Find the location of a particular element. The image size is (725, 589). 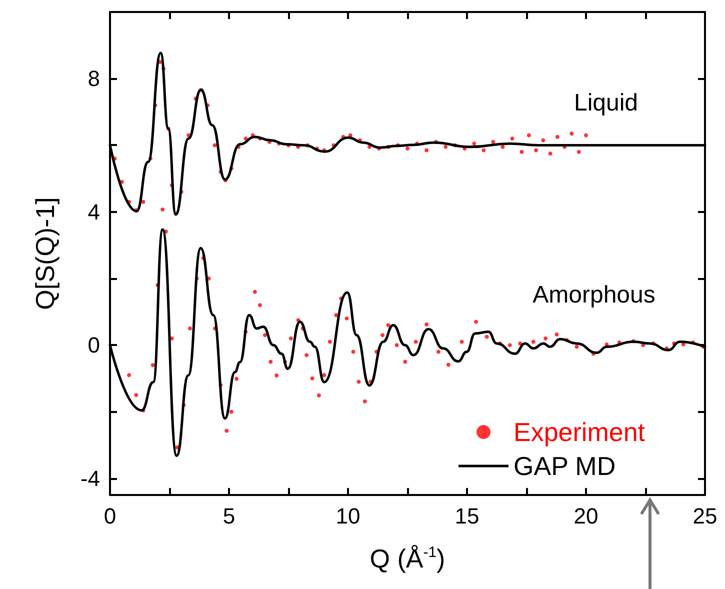

y-tick-label: 0 is located at coordinates (94, 345).